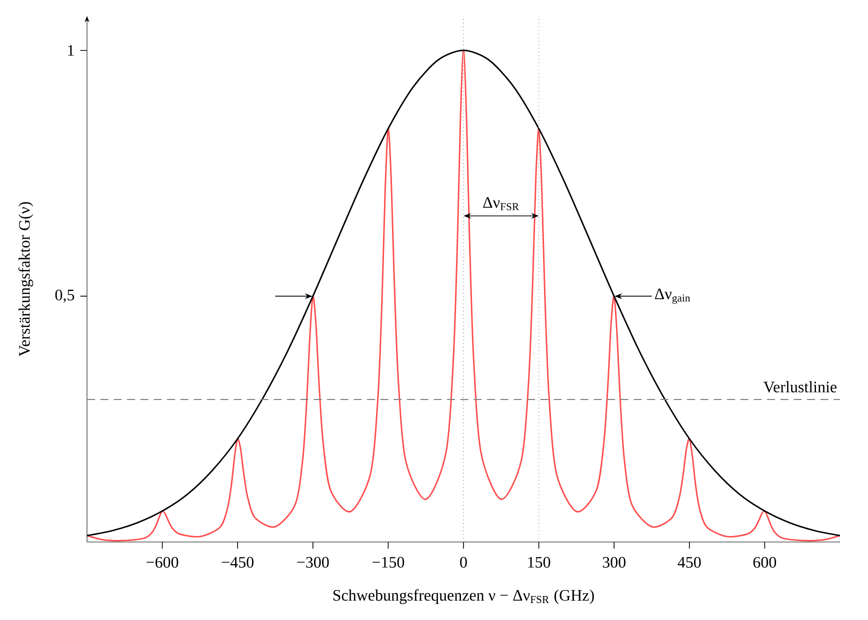 This screenshot has height=620, width=868. Describe the element at coordinates (313, 562) in the screenshot. I see `x-tick-label: −300` at that location.